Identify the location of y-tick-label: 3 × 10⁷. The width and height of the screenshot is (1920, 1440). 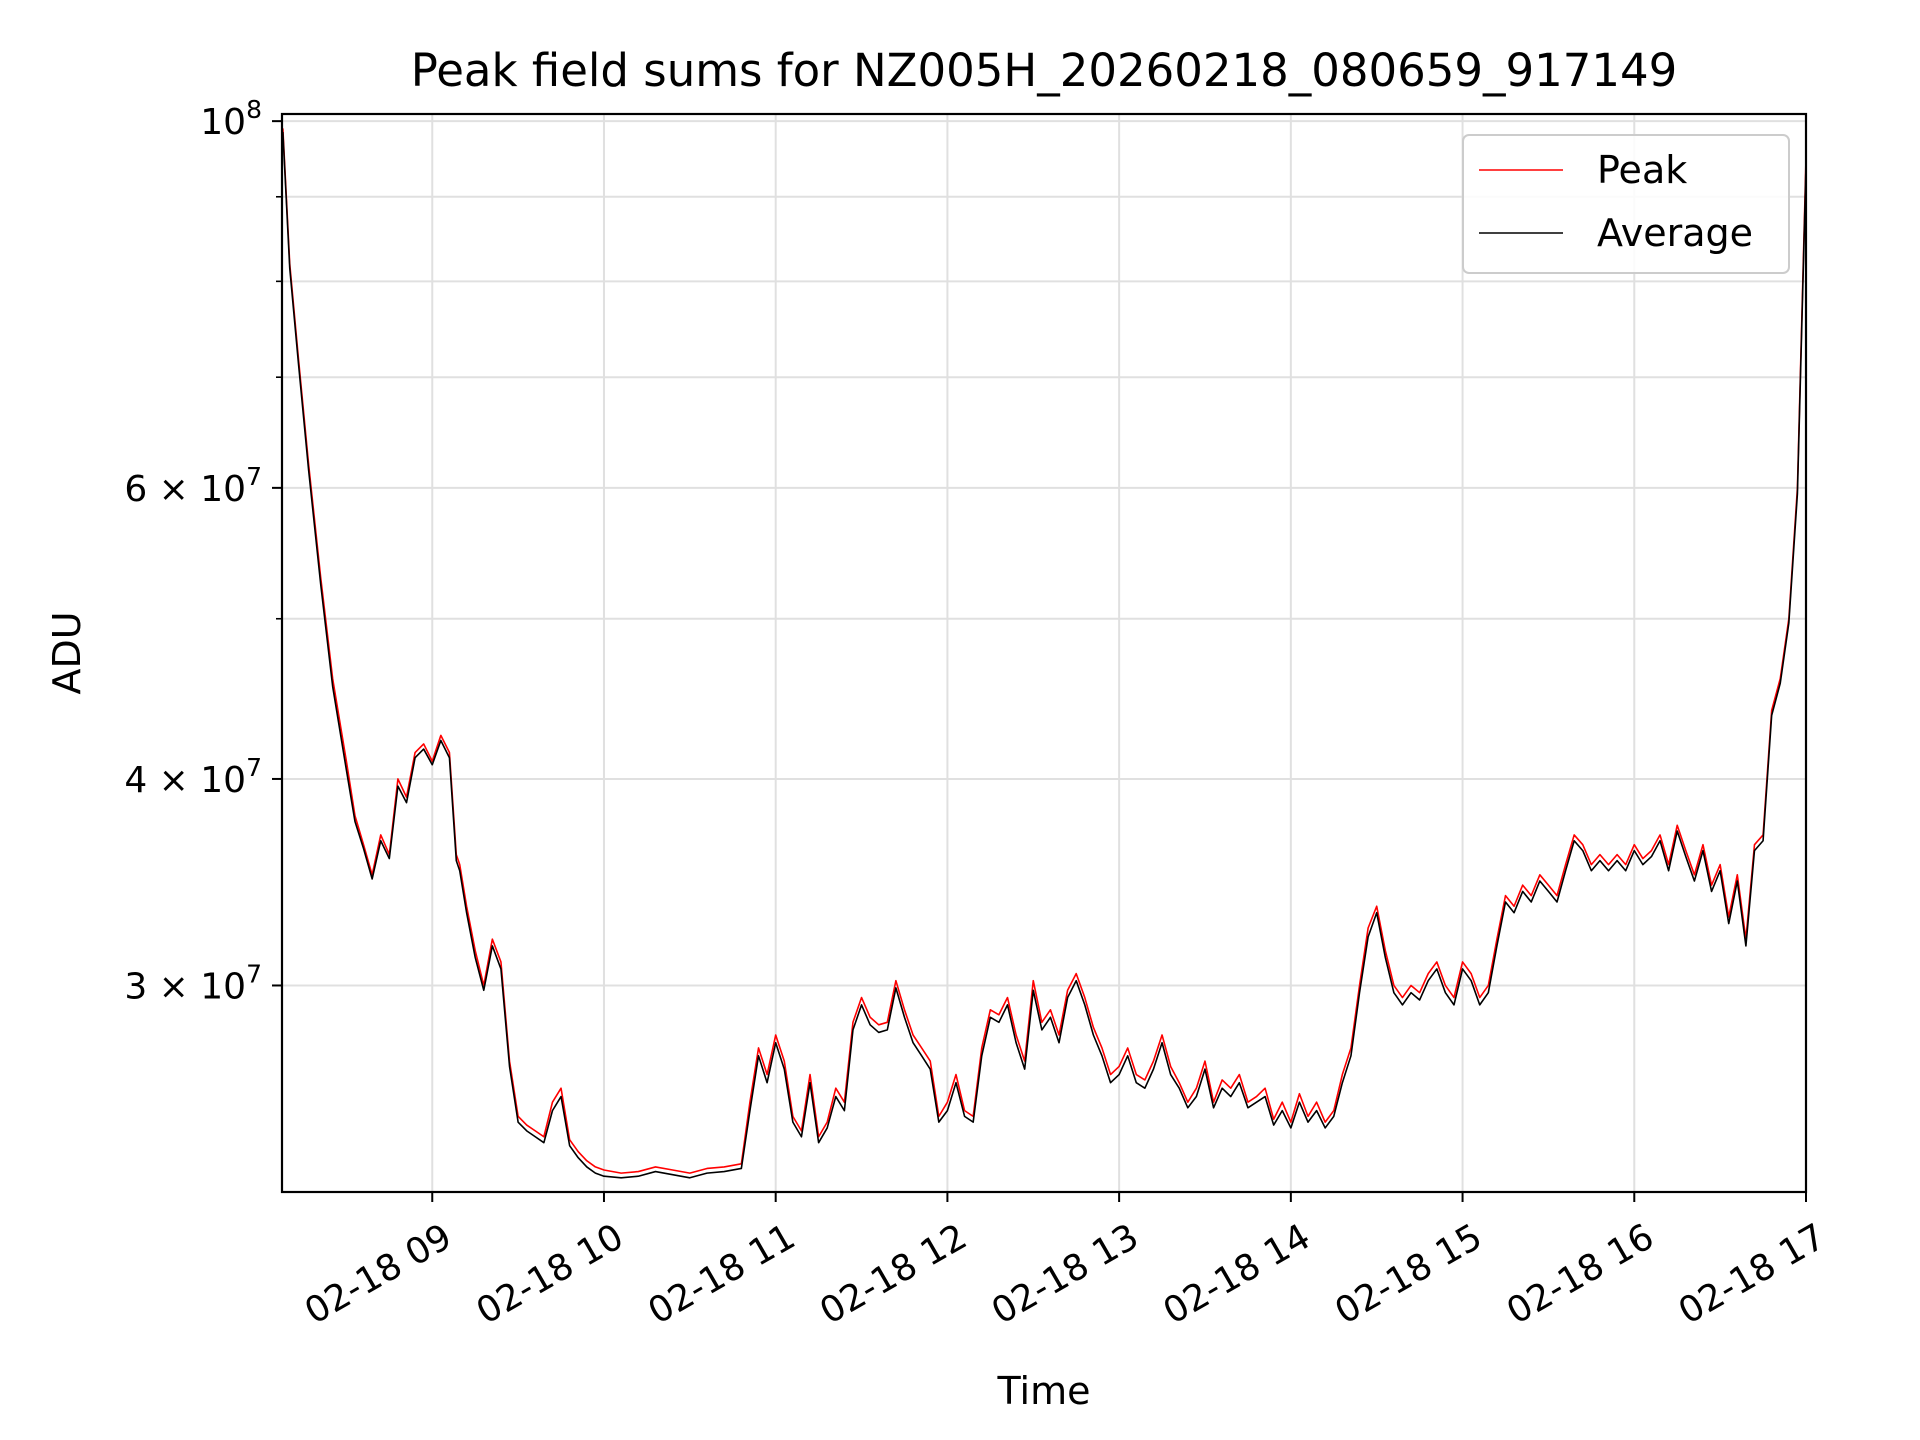
(193, 983).